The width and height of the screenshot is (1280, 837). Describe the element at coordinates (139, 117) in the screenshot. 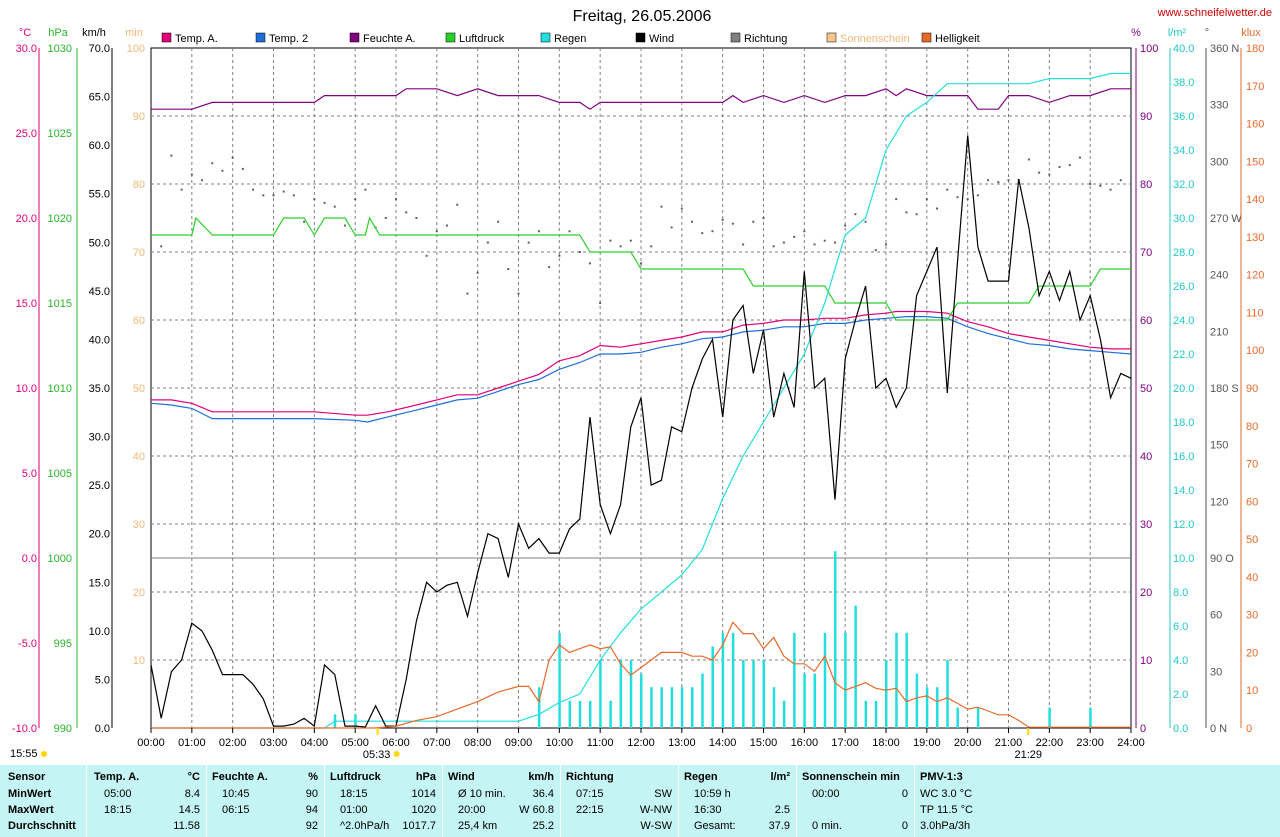

I see `tick-label-sun: 90` at that location.